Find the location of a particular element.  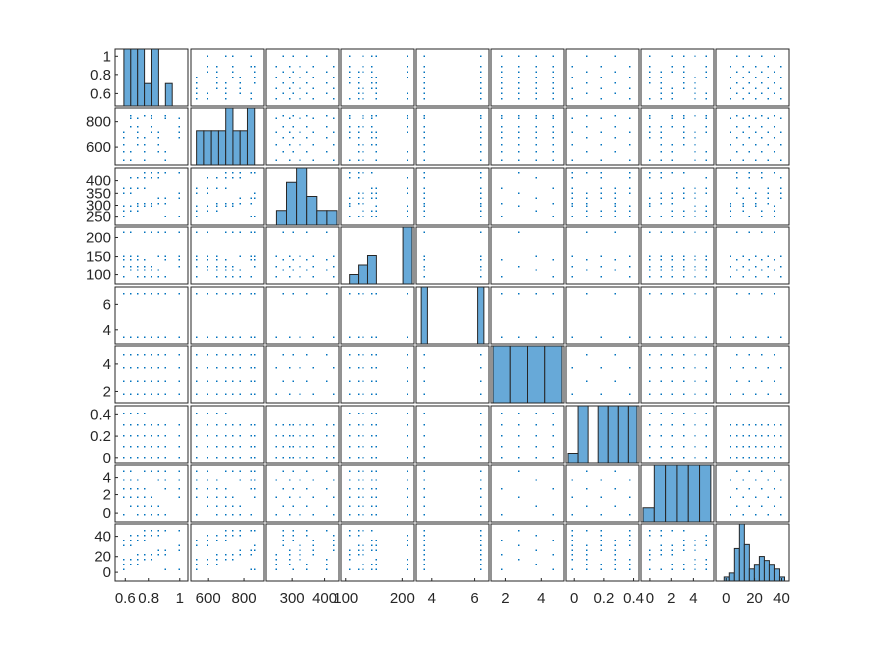

subplot-r6-c2 is located at coordinates (227, 374).